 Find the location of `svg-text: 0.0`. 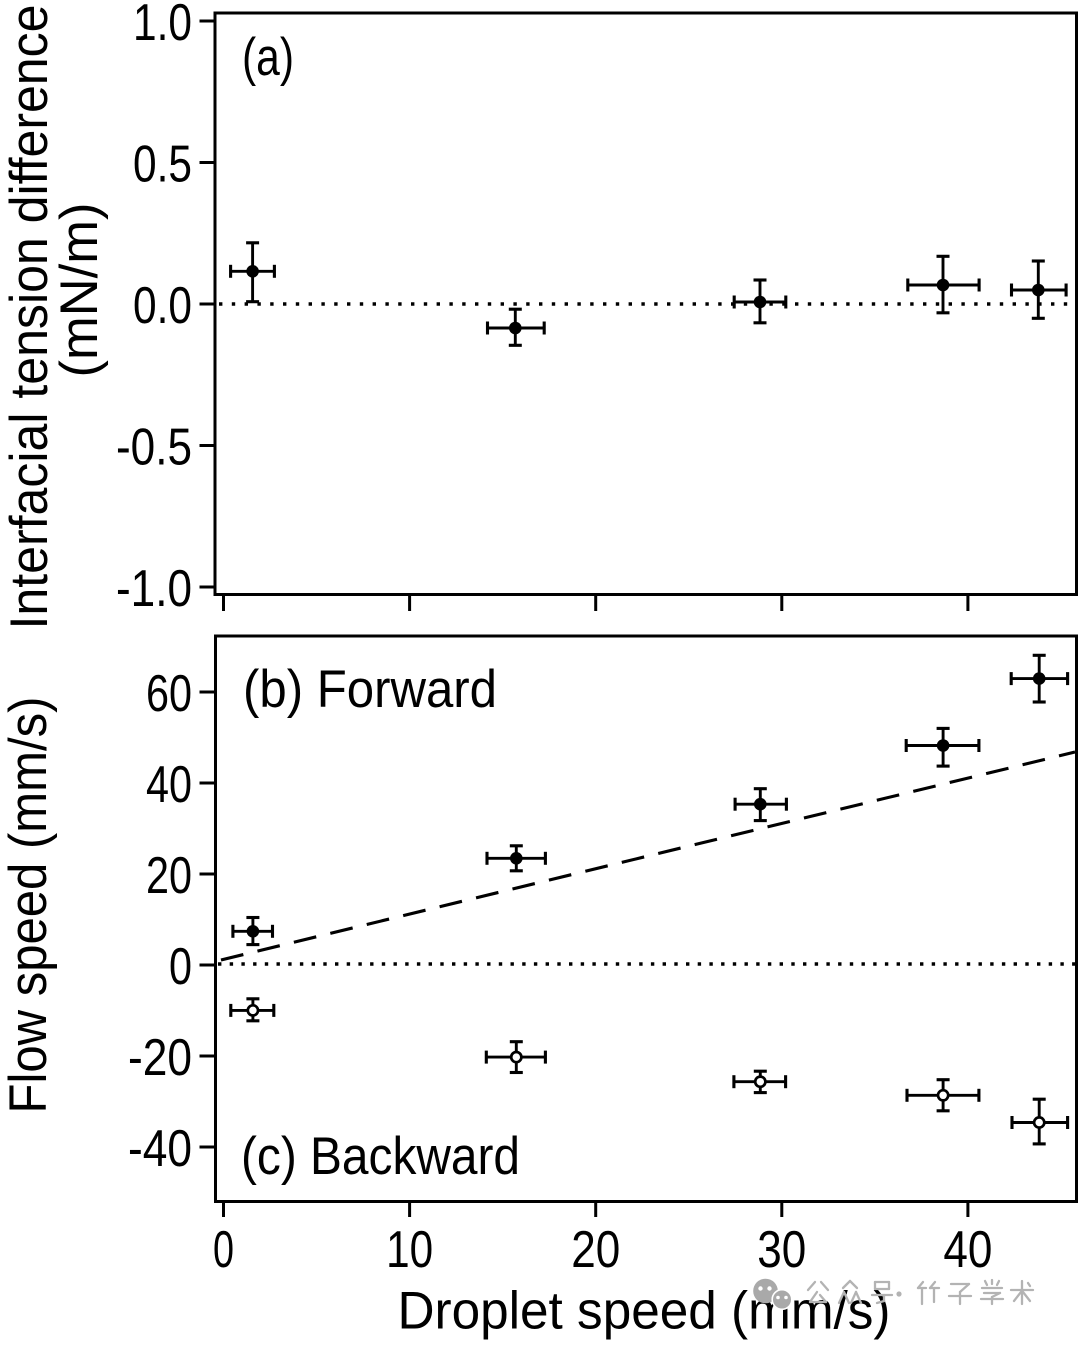

svg-text: 0.0 is located at coordinates (162, 306).